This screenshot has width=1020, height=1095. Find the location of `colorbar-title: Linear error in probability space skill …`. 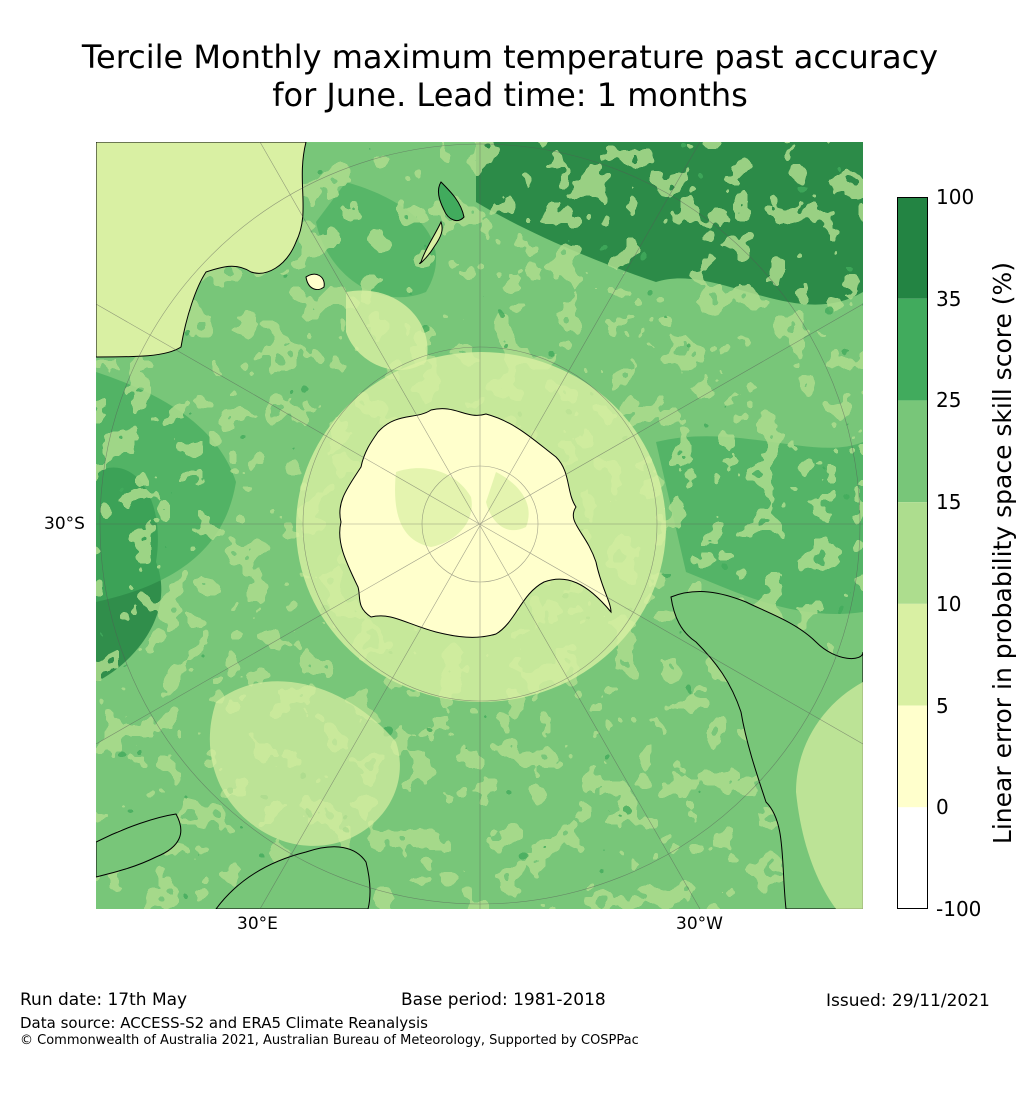

colorbar-title: Linear error in probability space skill … is located at coordinates (1002, 553).